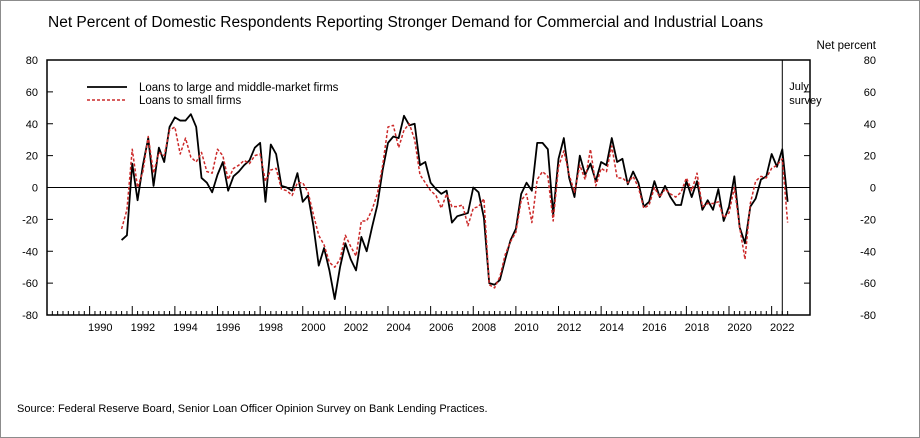 Image resolution: width=920 pixels, height=438 pixels. What do you see at coordinates (805, 101) in the screenshot?
I see `survey-annotation-line2: survey` at bounding box center [805, 101].